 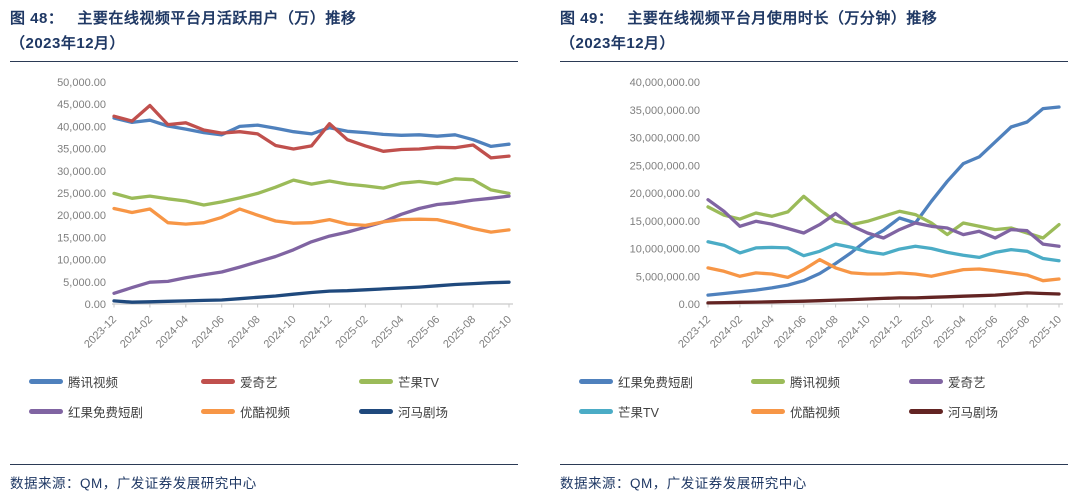 What do you see at coordinates (814, 31) in the screenshot?
I see `figure-49-title: 图 49： 主要在线视频平台月使用时长（万分钟）推移 （2023年12月）` at bounding box center [814, 31].